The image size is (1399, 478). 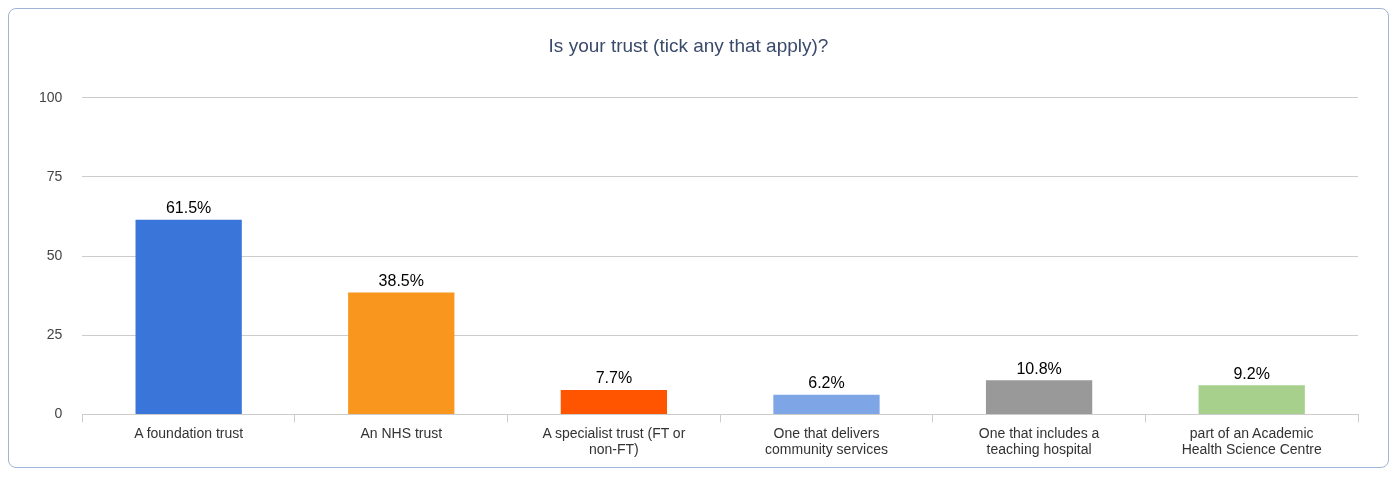 I want to click on y-tick-label: 25, so click(x=54, y=334).